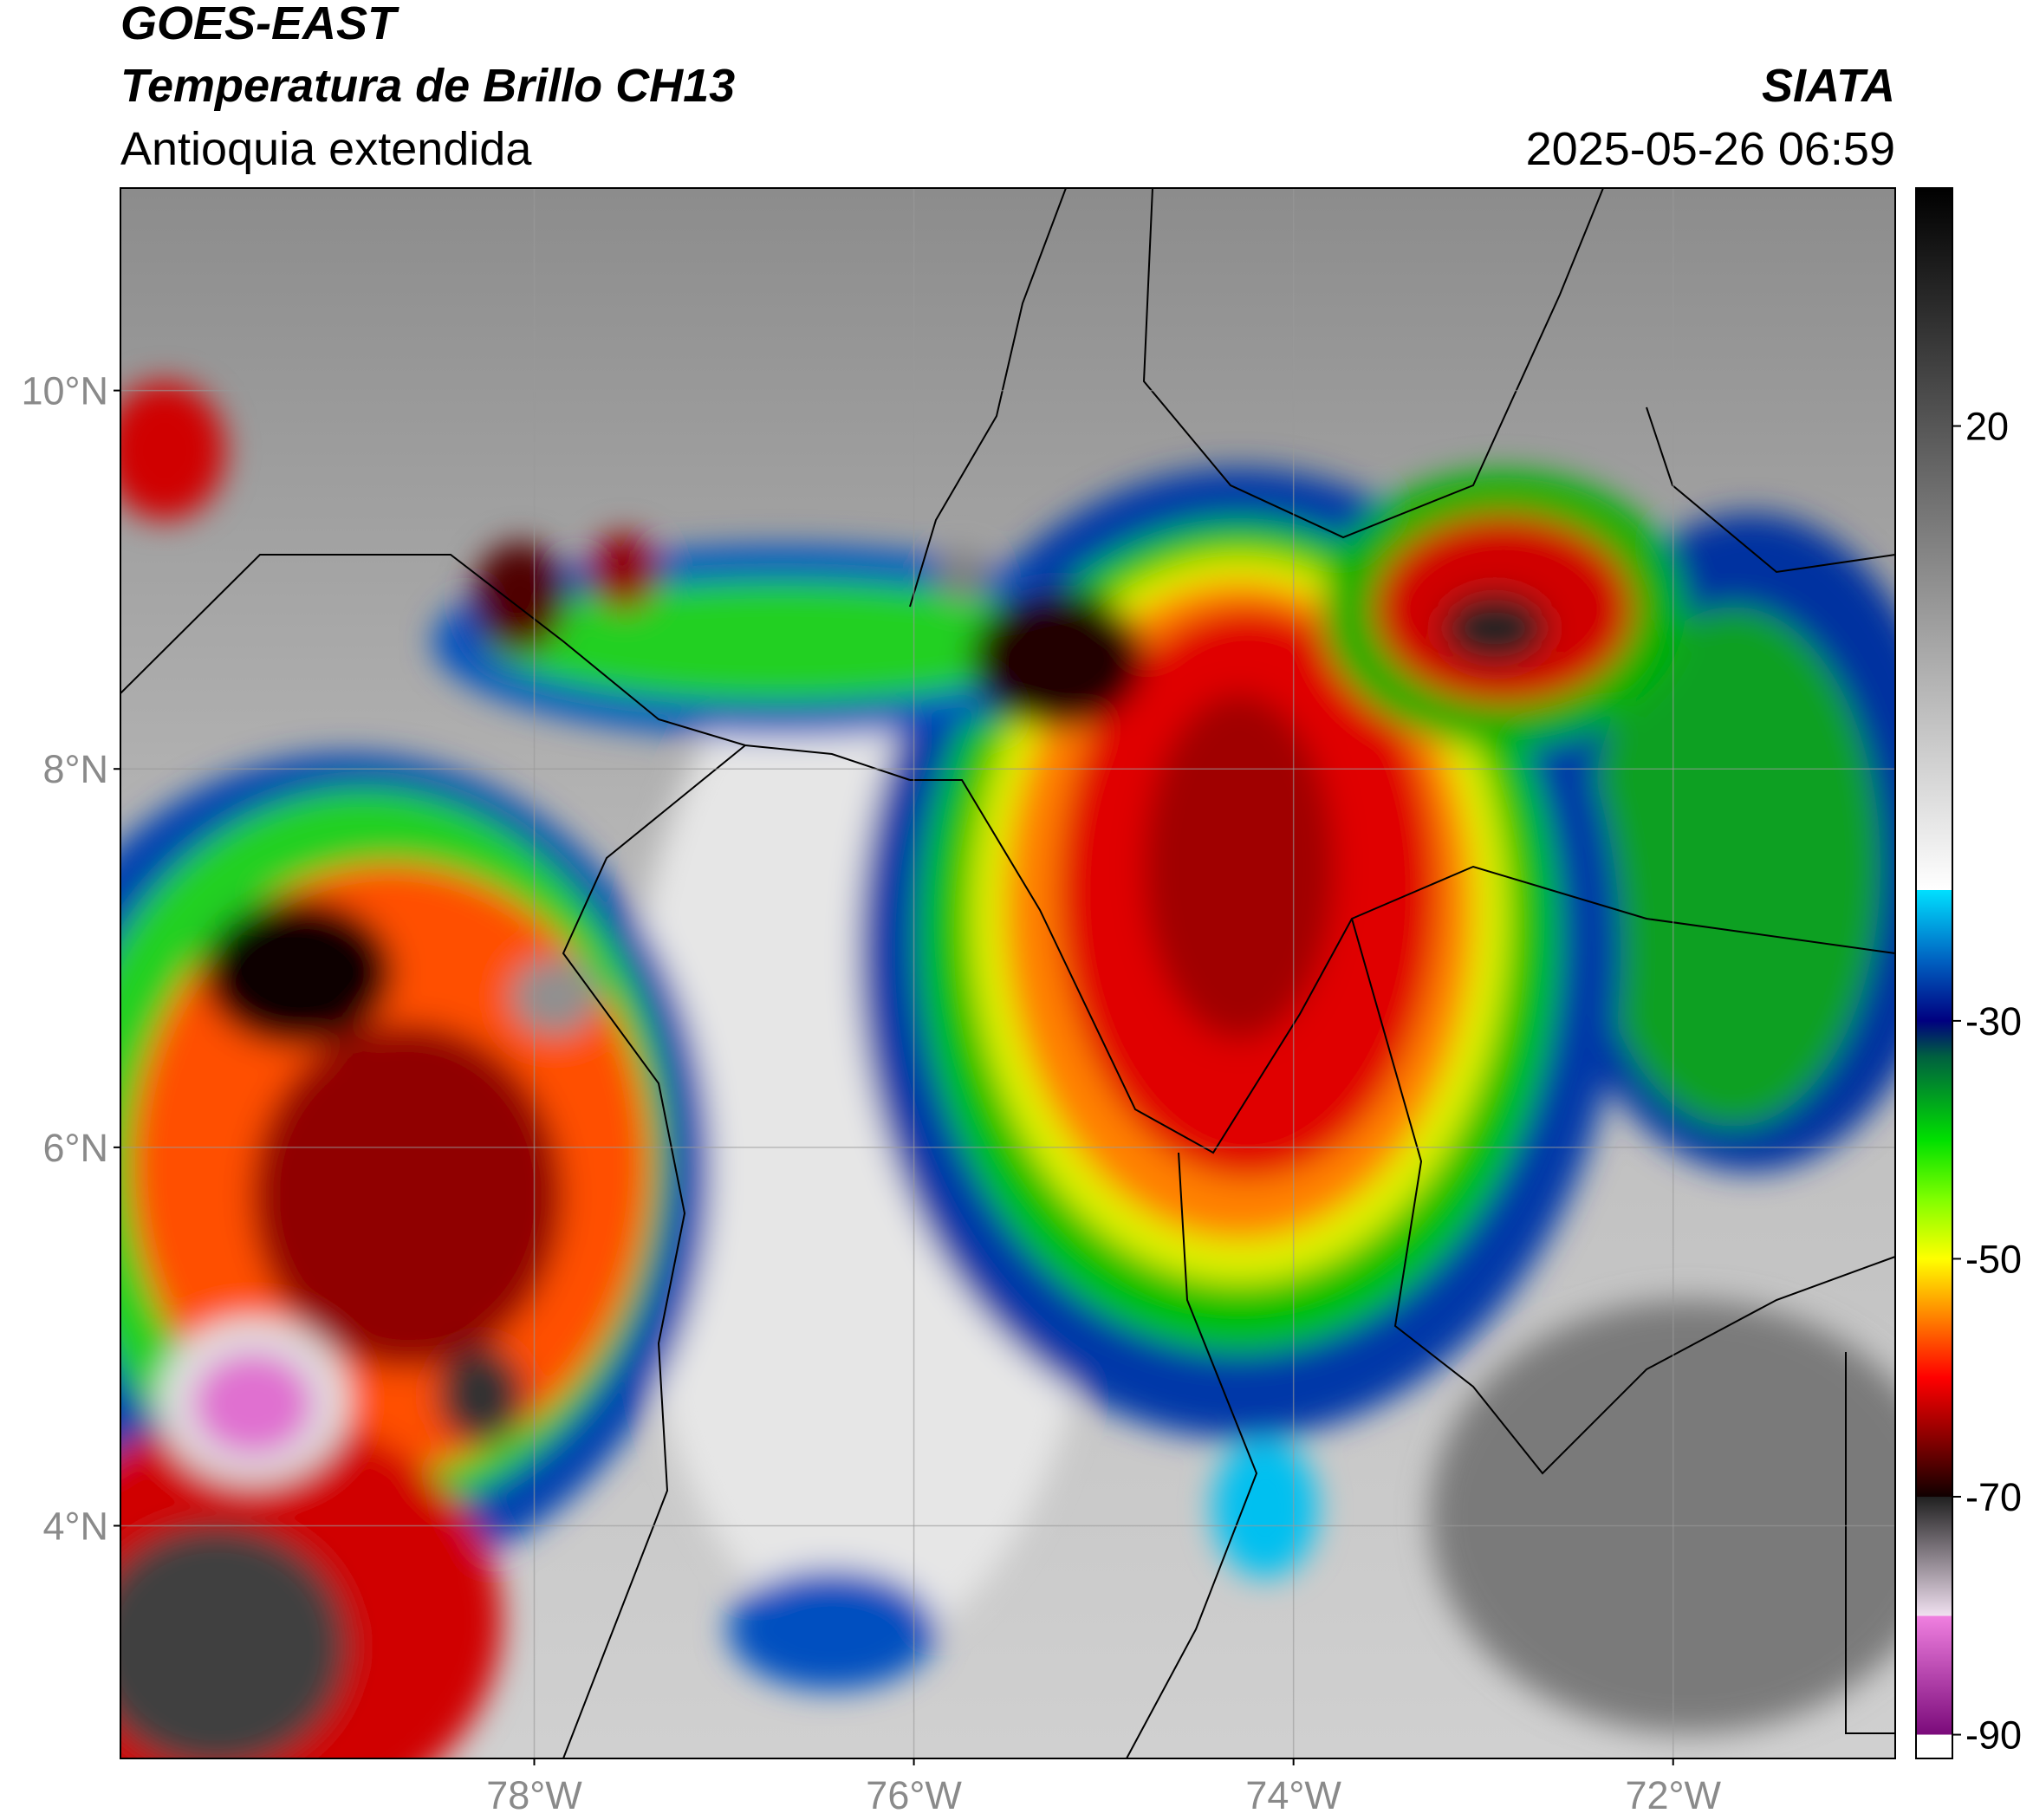  Describe the element at coordinates (1993, 1021) in the screenshot. I see `colorbar-tick-label: -30` at that location.